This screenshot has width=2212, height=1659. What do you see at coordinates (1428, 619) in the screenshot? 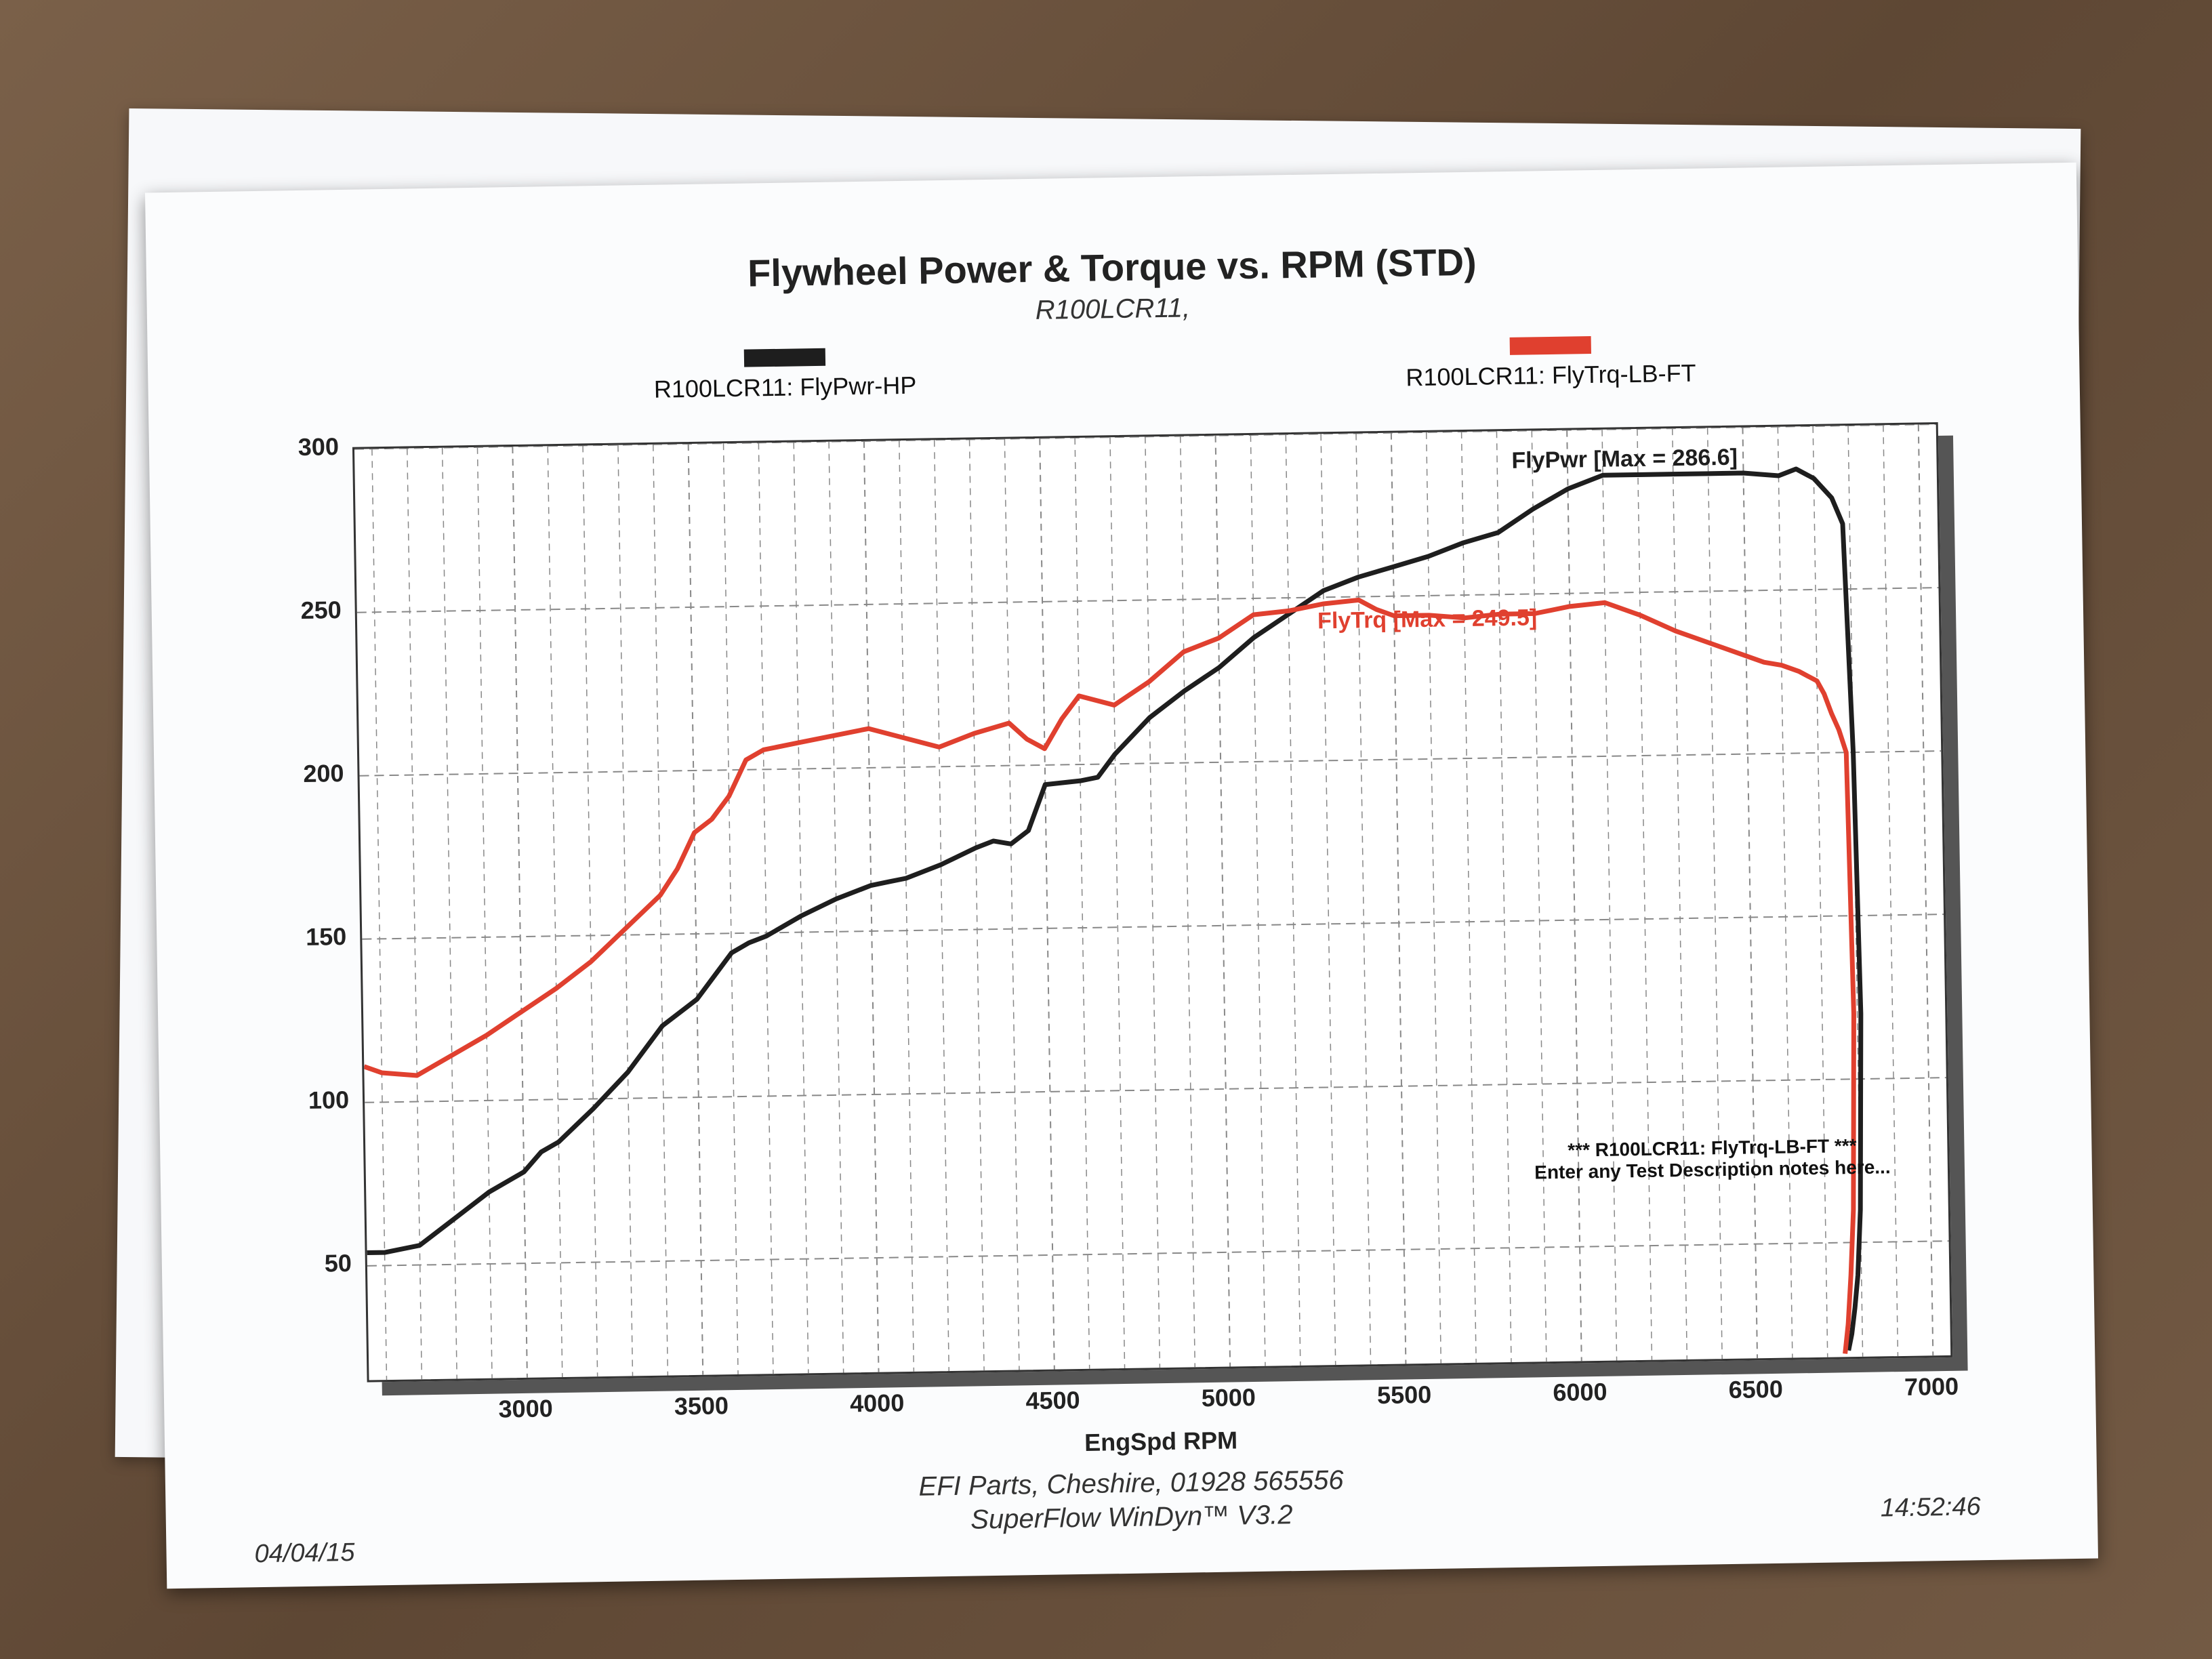
I see `torque-peak-label: FlyTrq [Max = 249.5]` at bounding box center [1428, 619].